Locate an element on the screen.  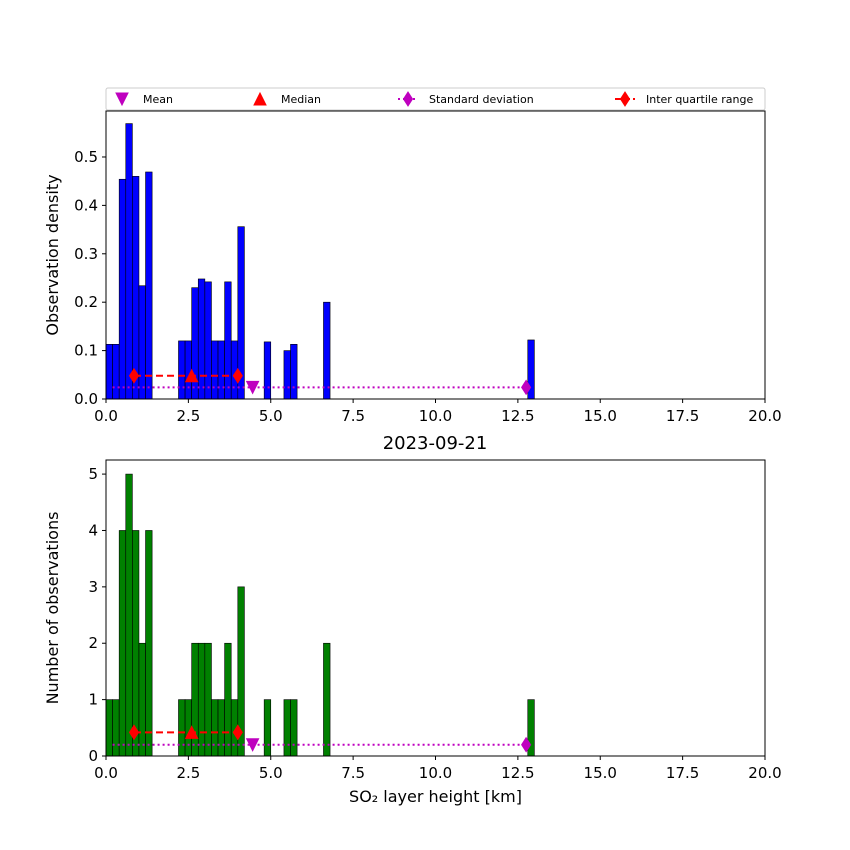
y-tick-label: 4 is located at coordinates (93, 530).